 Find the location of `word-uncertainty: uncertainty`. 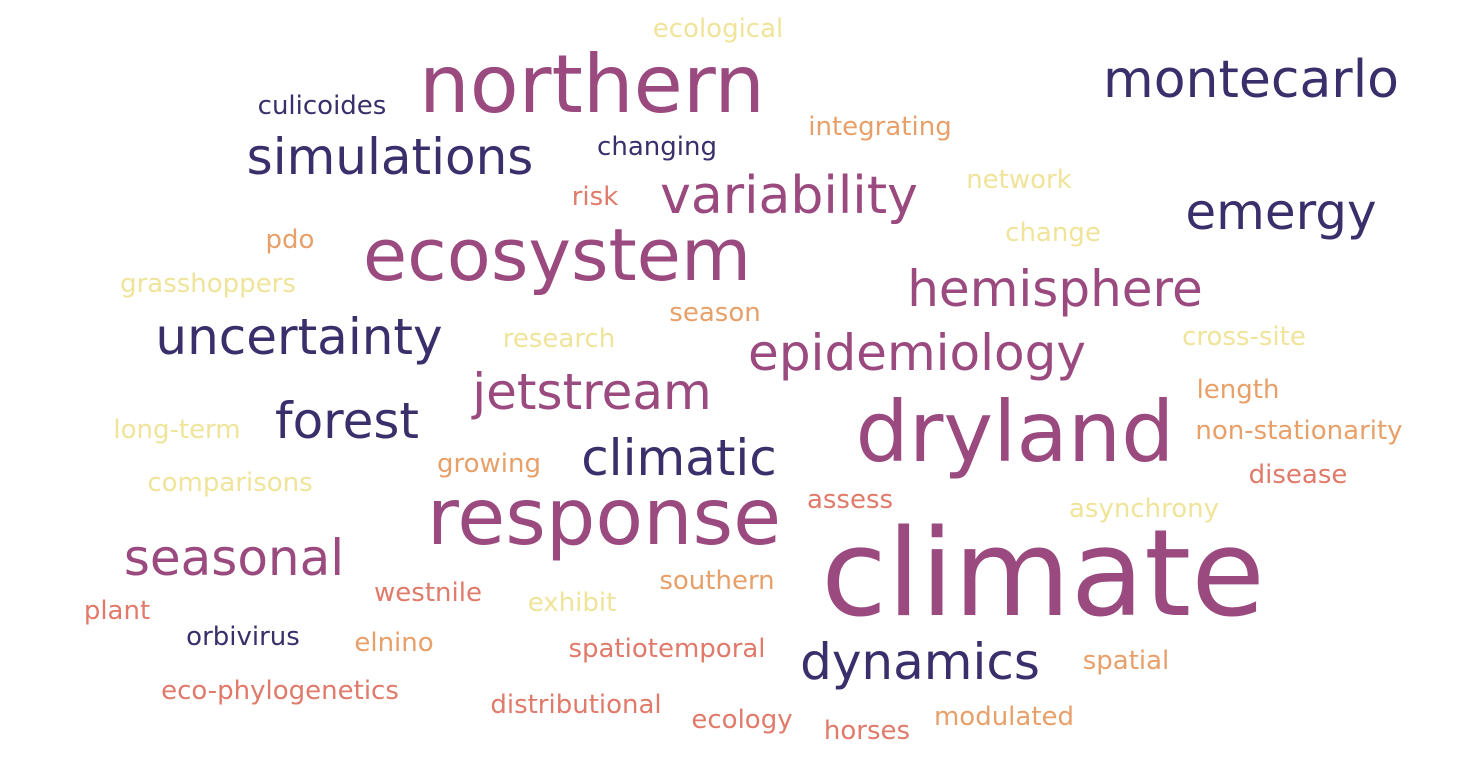

word-uncertainty: uncertainty is located at coordinates (299, 337).